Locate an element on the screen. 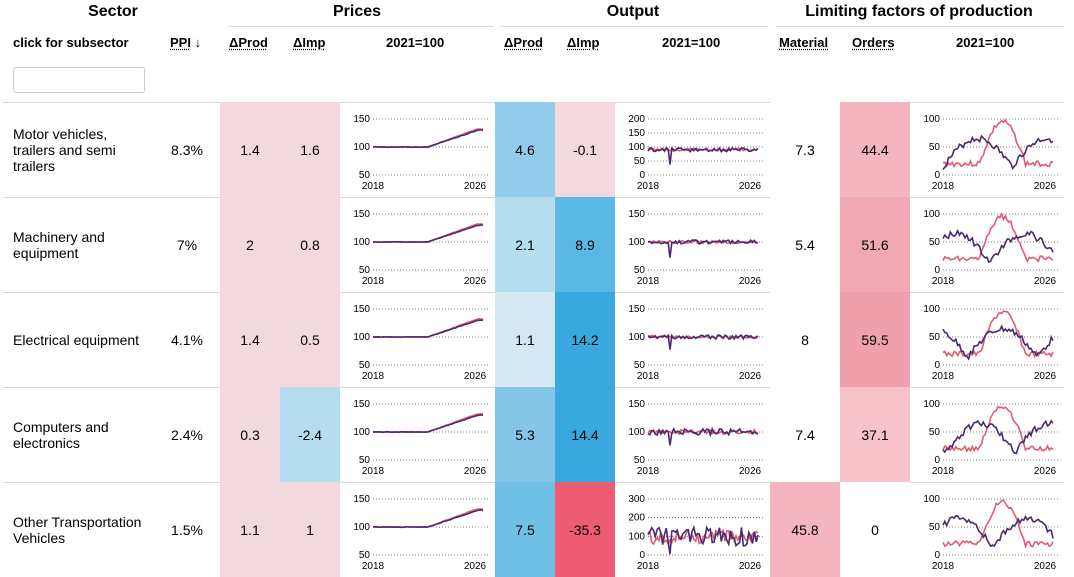  column-header-limiting-index: 2021=100 is located at coordinates (985, 42).